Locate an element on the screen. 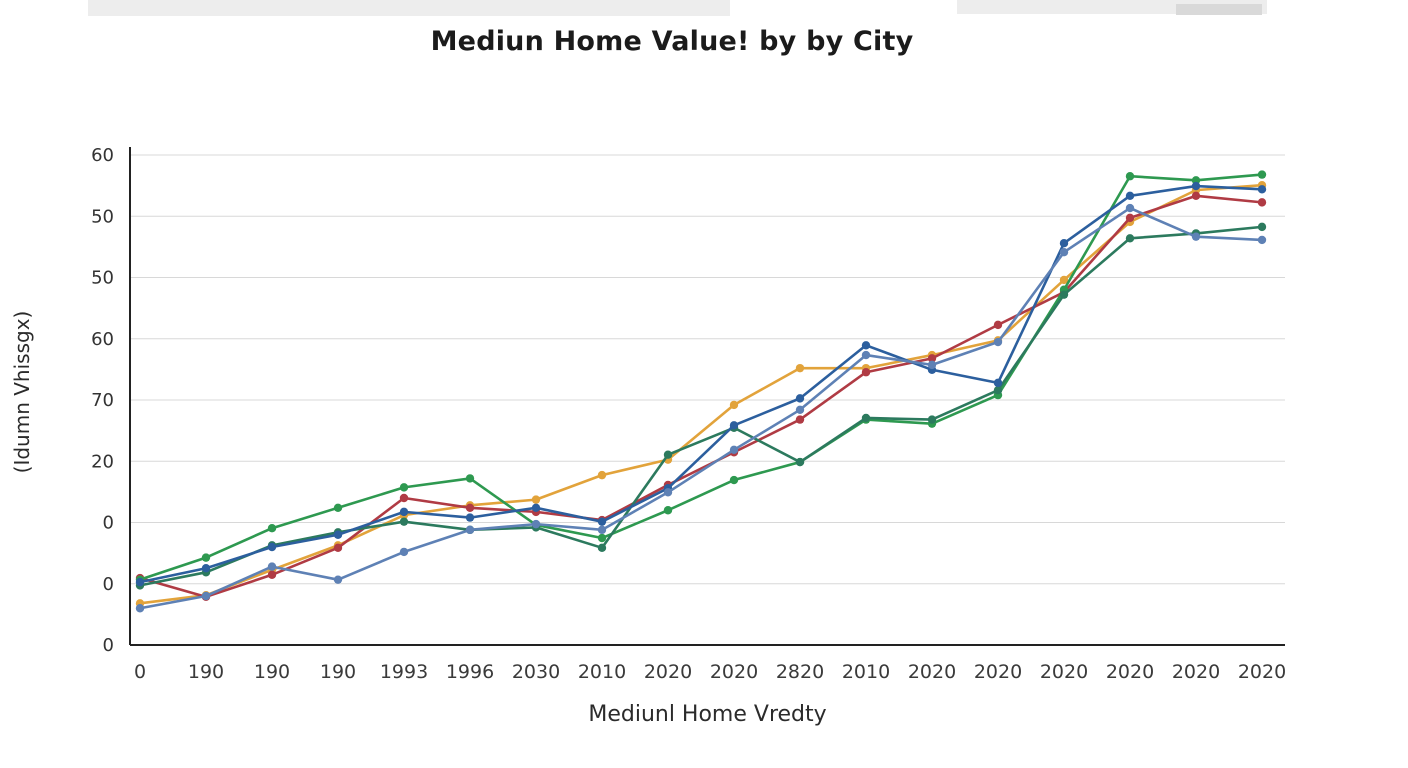  x-axis-title: Mediunl Home Vredty is located at coordinates (707, 714).